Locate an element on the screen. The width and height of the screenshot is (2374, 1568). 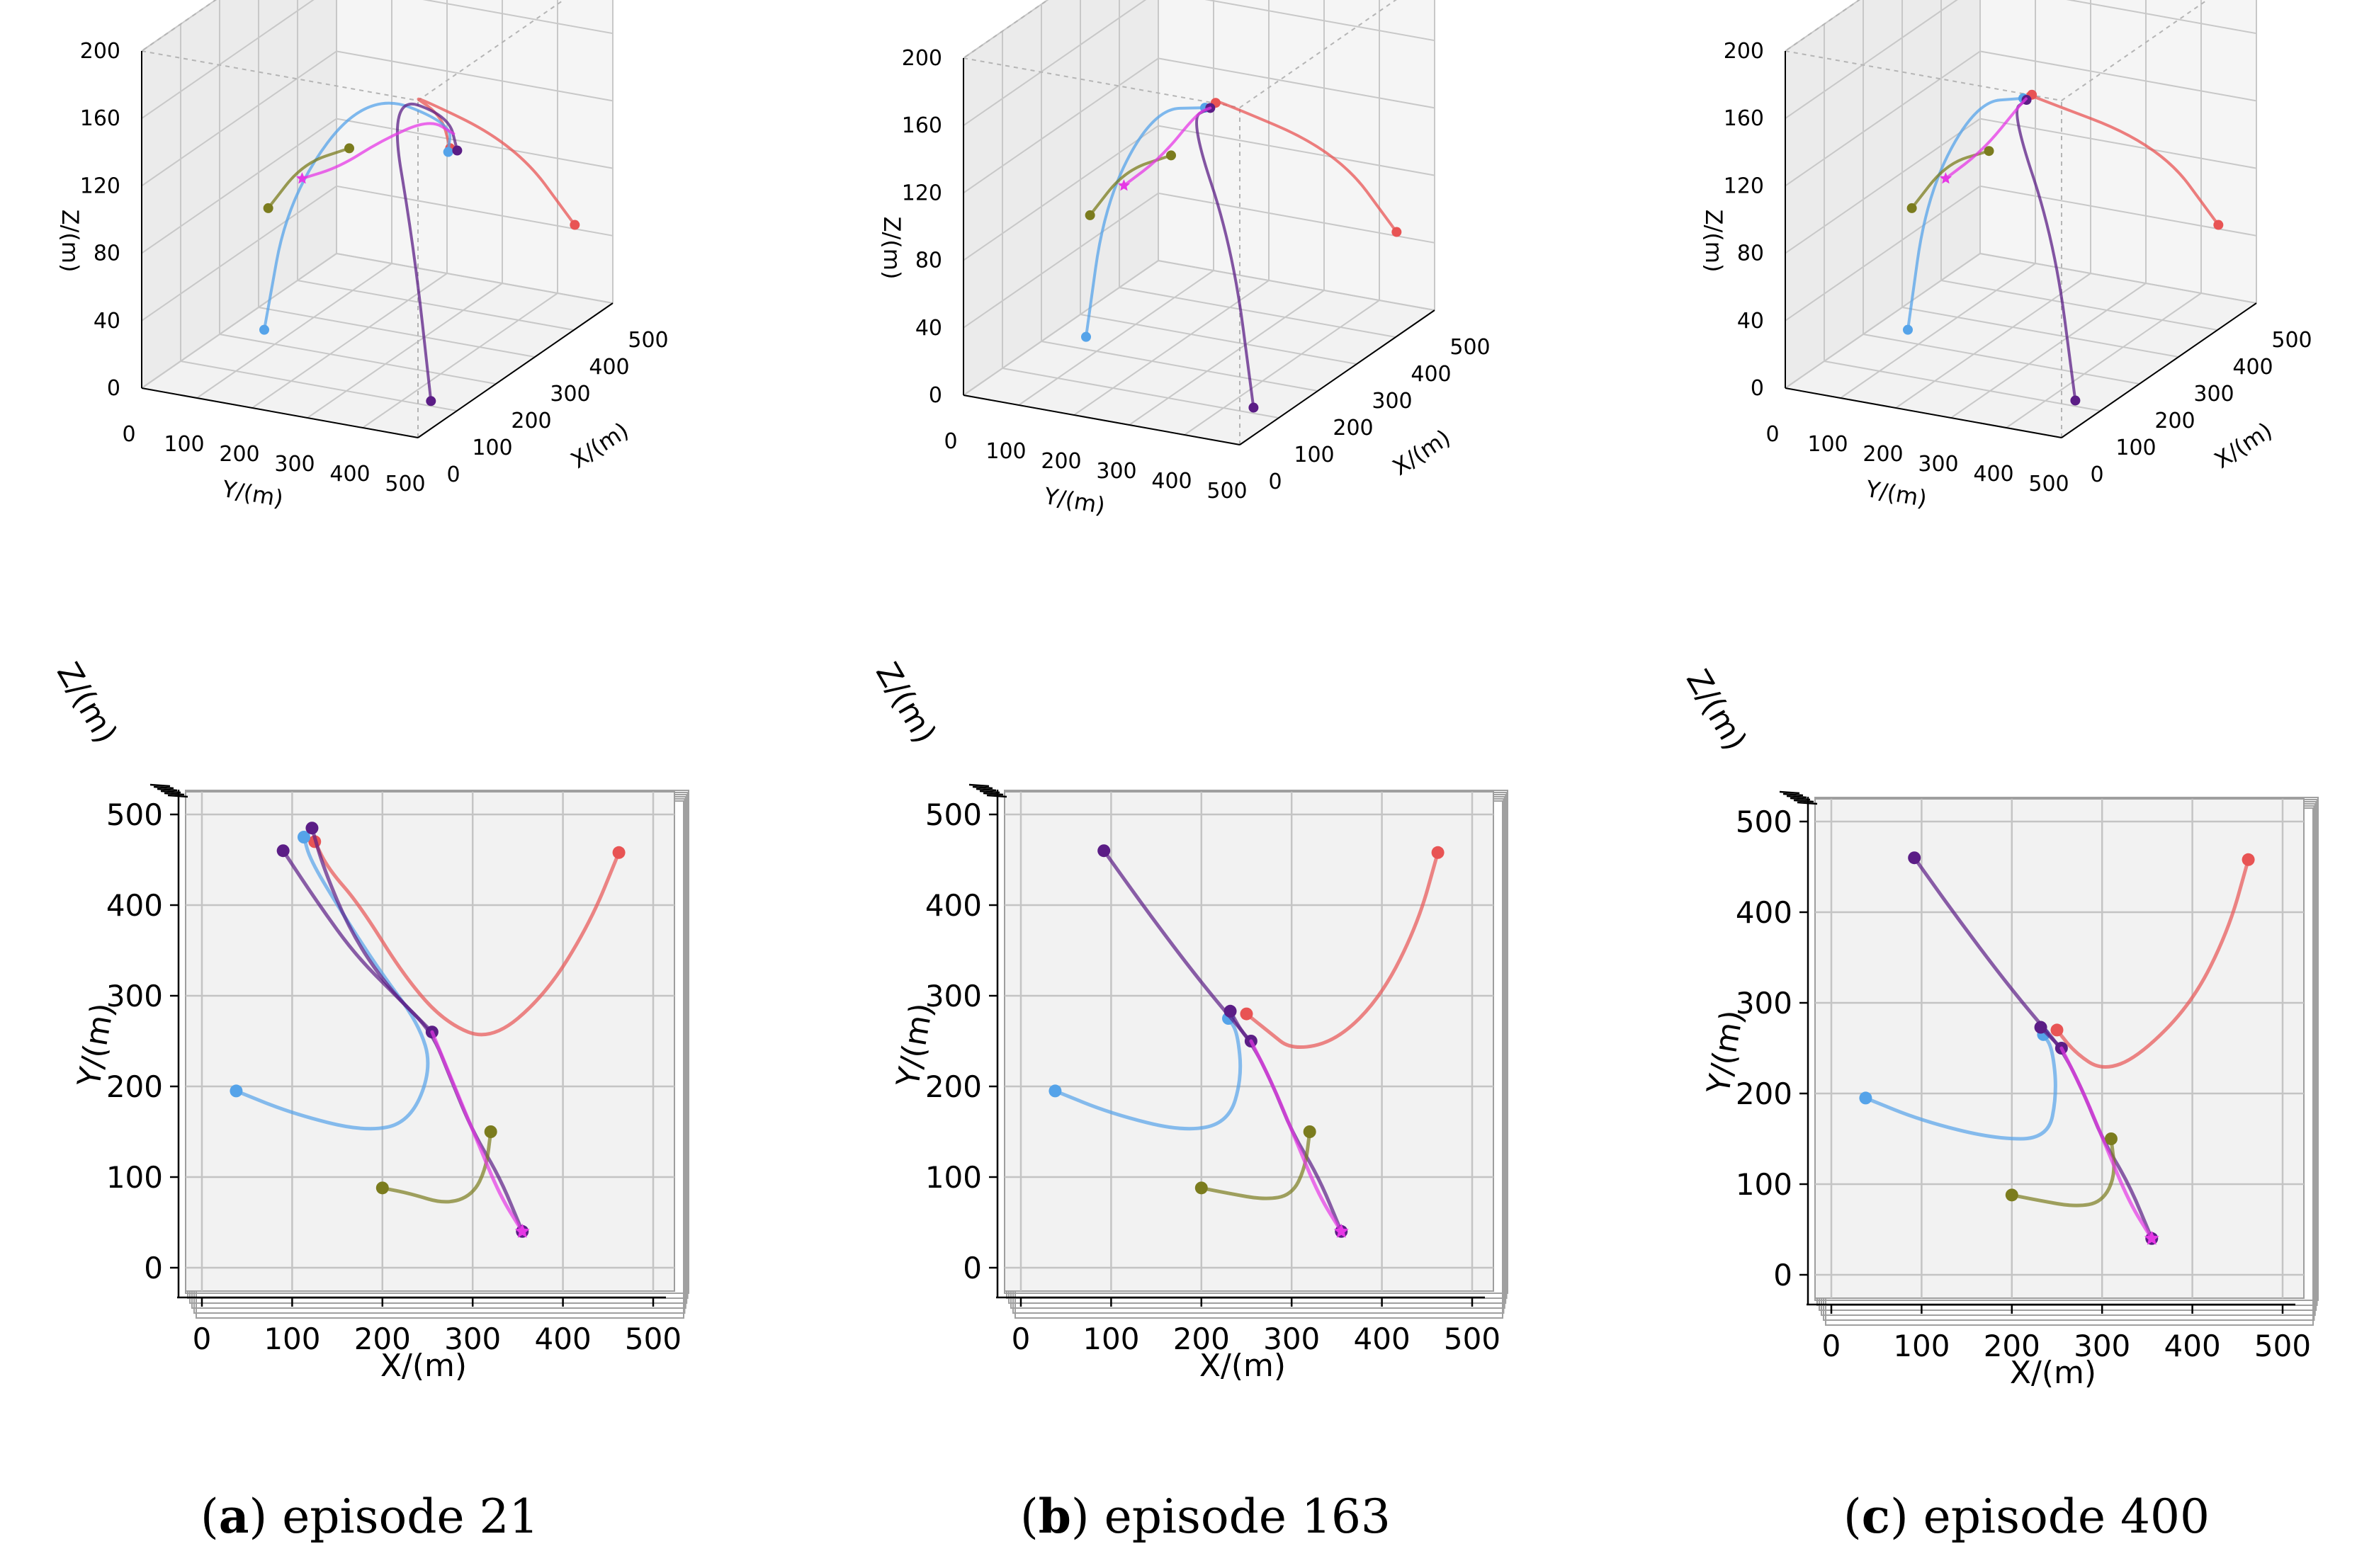
caption-a-letter: a is located at coordinates (234, 1517).